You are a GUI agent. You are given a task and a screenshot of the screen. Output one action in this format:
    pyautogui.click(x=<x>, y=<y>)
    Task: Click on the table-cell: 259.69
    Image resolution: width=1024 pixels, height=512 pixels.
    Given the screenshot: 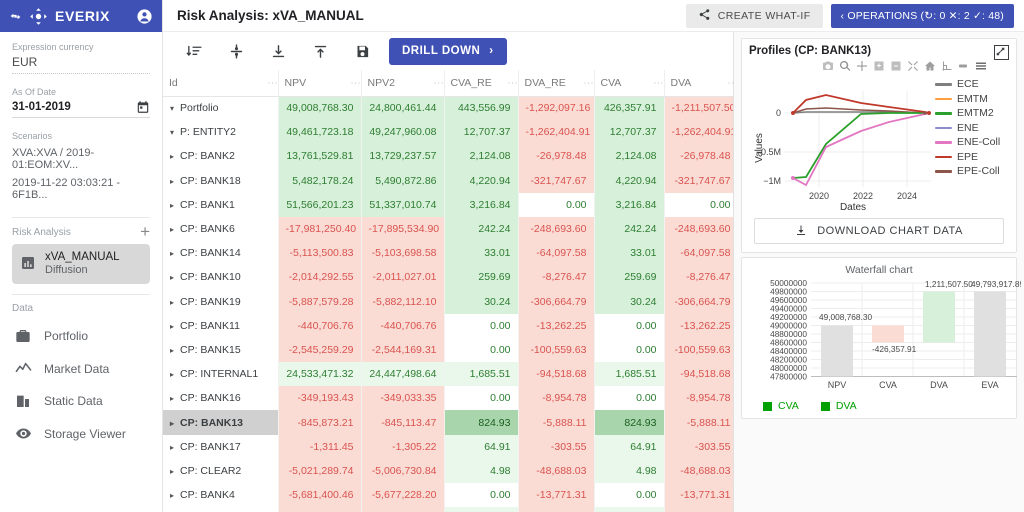 What is the action you would take?
    pyautogui.click(x=481, y=277)
    